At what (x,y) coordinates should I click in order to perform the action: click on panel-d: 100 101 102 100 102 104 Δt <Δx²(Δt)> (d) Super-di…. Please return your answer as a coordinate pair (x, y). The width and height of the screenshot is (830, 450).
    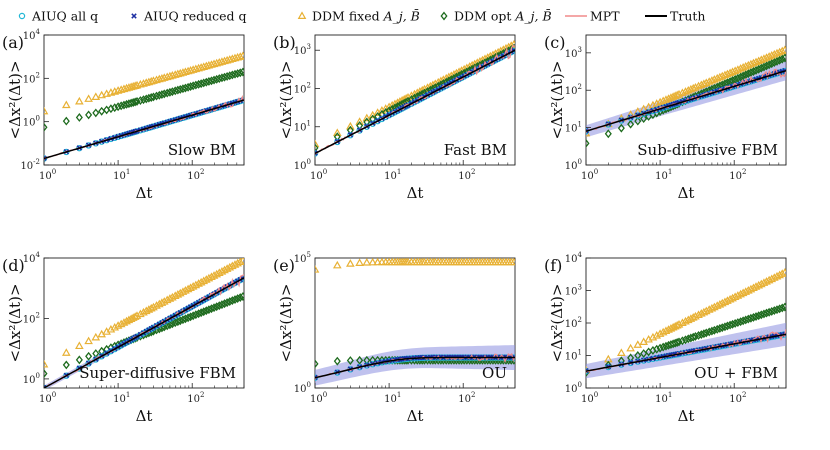
    Looking at the image, I should click on (123, 338).